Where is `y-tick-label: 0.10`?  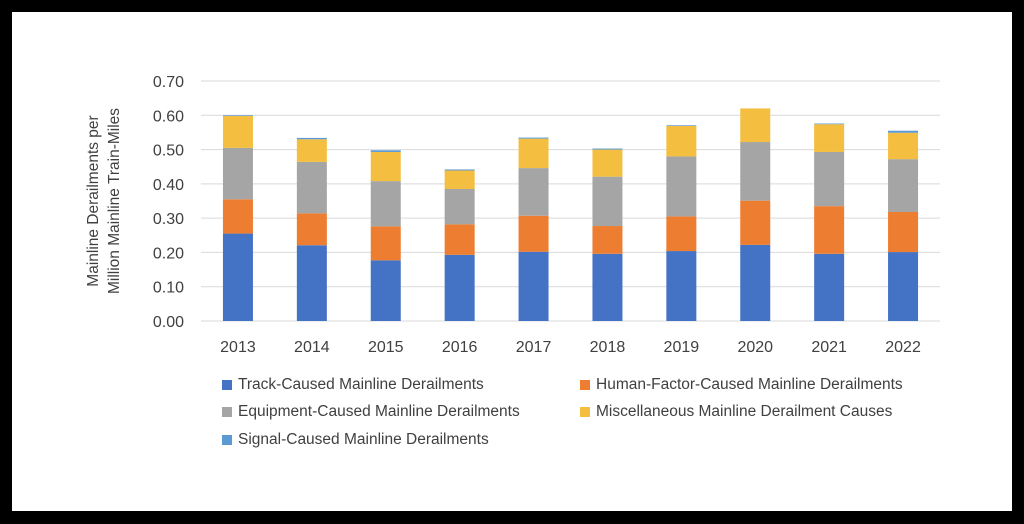 y-tick-label: 0.10 is located at coordinates (168, 288).